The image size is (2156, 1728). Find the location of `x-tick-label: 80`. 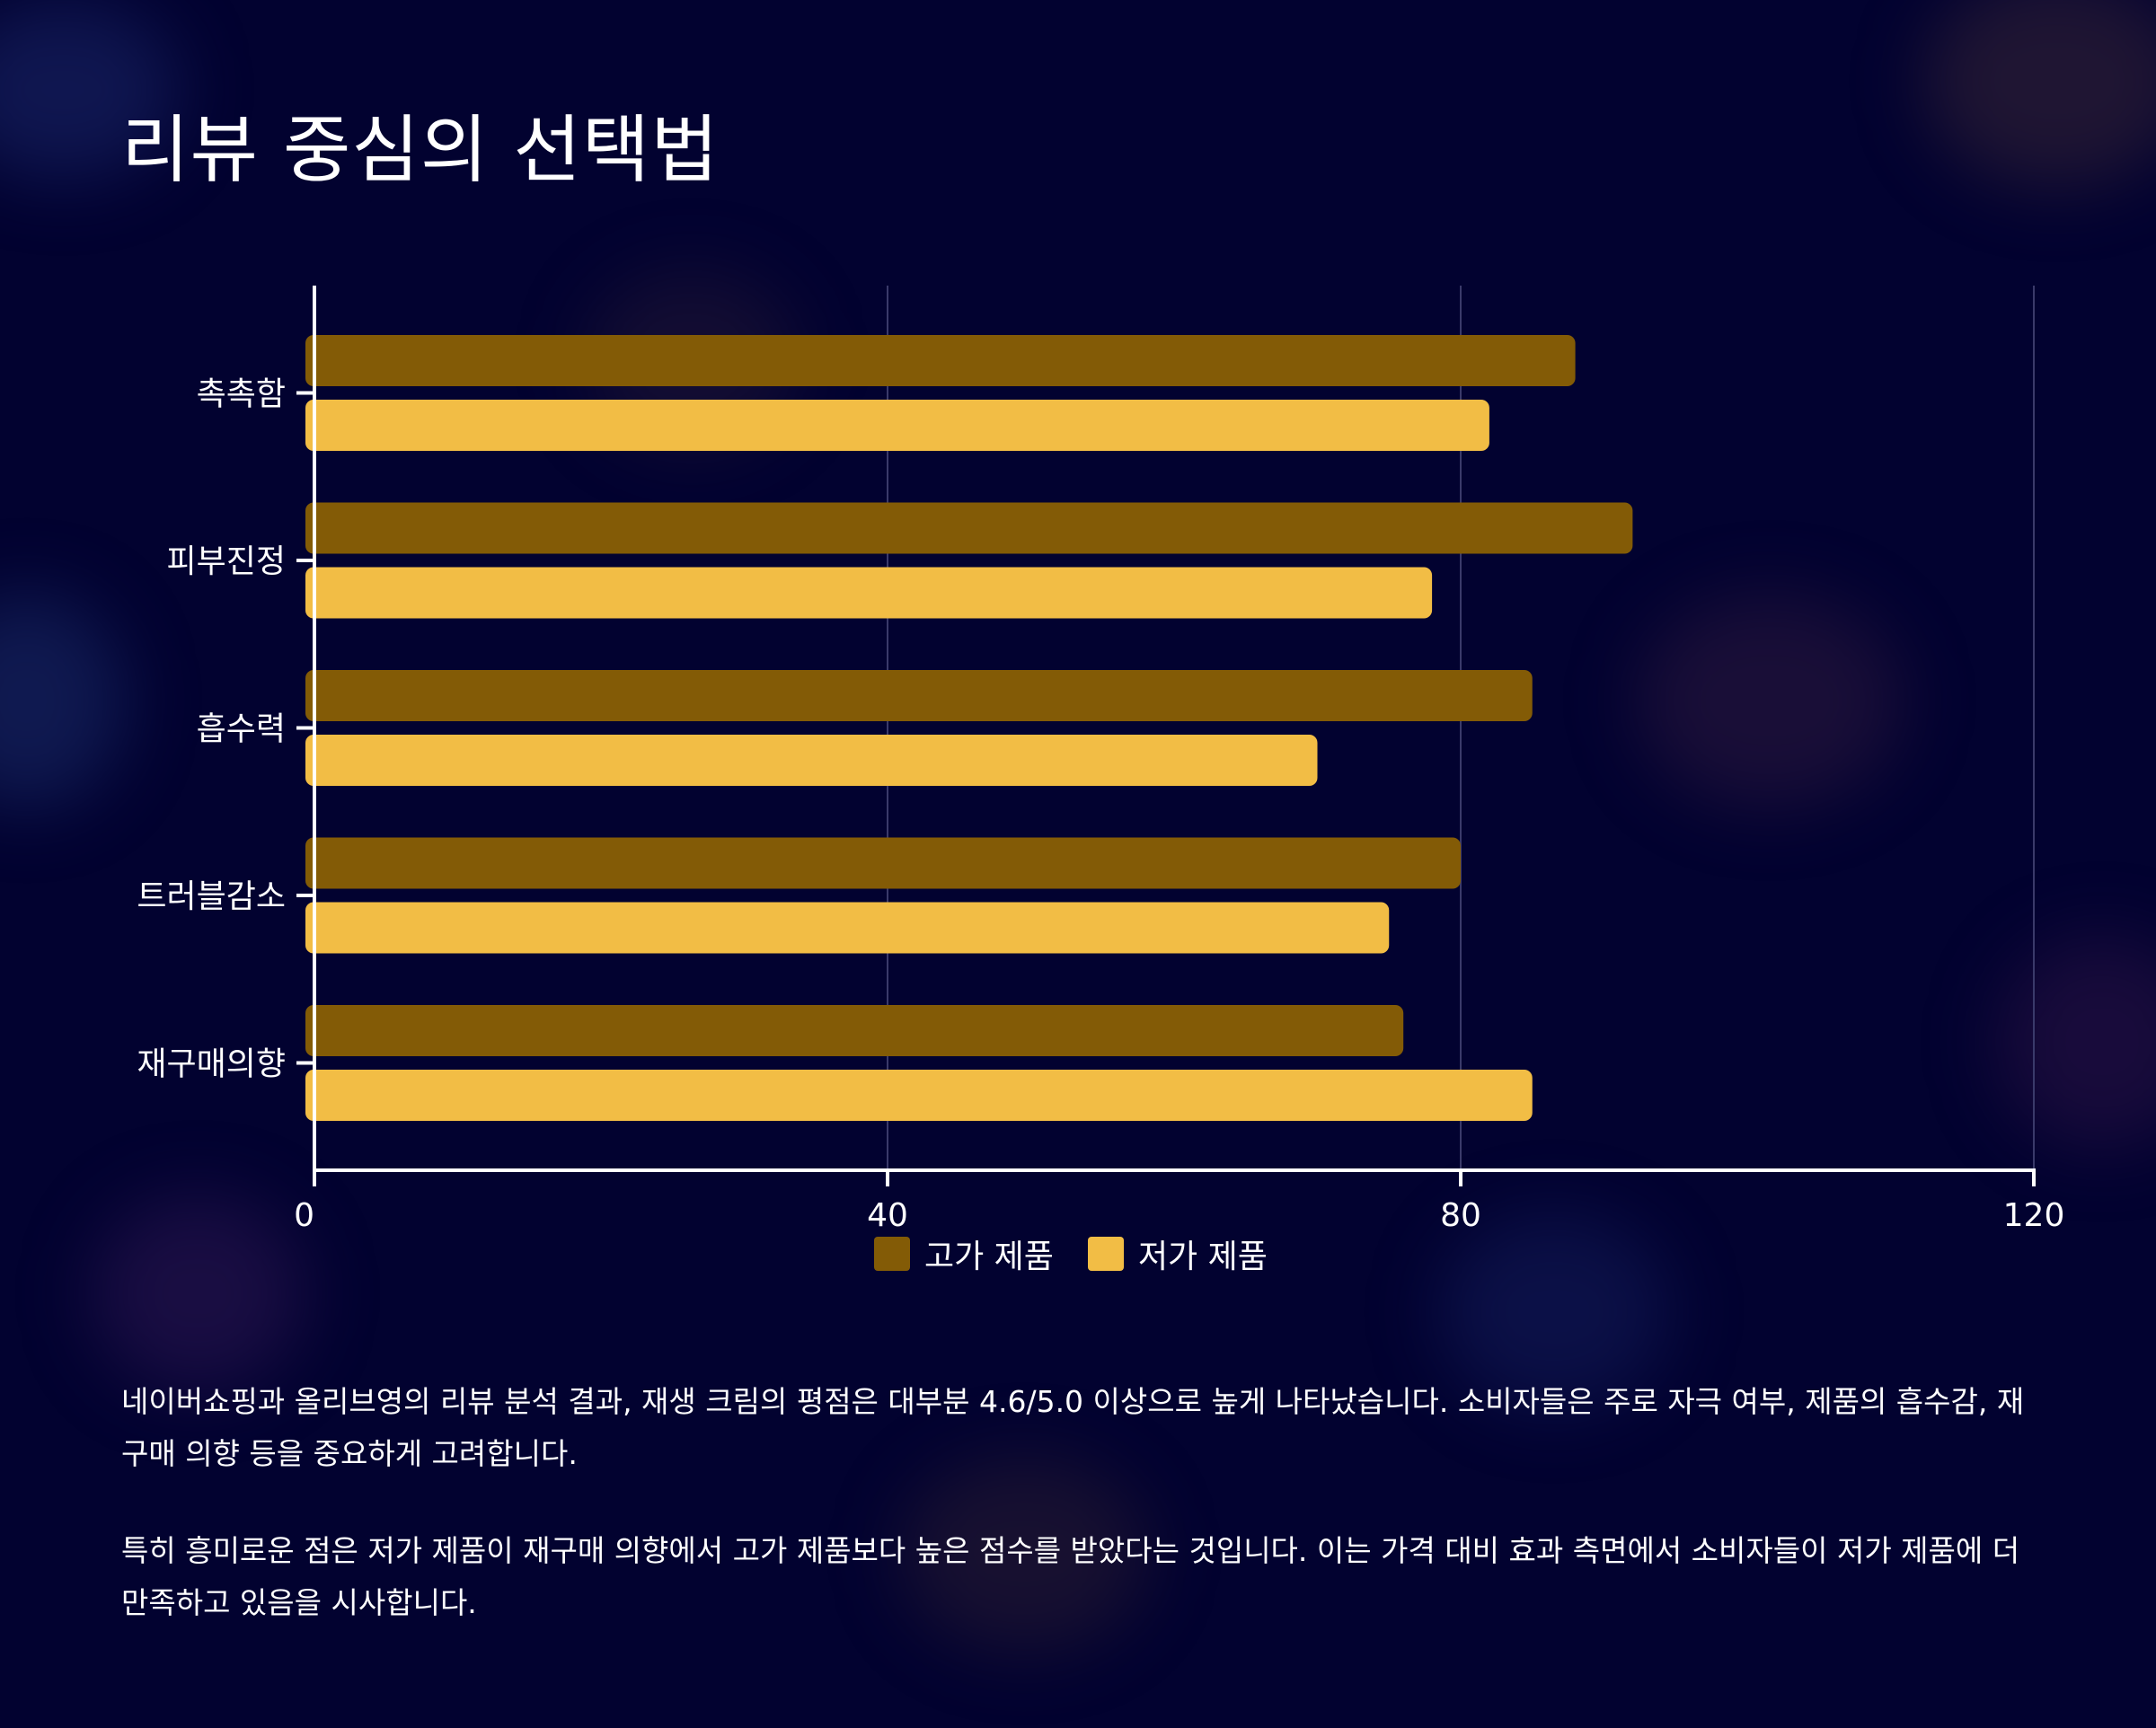

x-tick-label: 80 is located at coordinates (1461, 1215).